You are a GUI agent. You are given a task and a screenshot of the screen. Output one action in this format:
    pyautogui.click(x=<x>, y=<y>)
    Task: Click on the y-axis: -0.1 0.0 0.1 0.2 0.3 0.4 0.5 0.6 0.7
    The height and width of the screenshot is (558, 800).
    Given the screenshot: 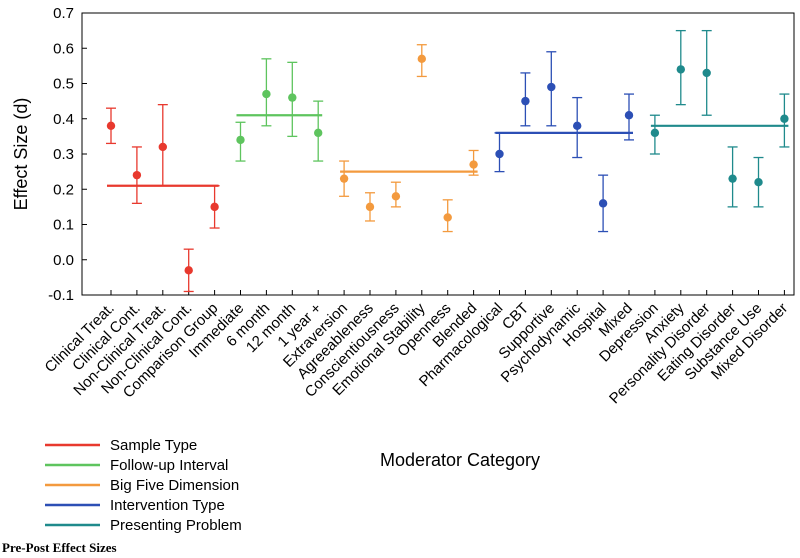 What is the action you would take?
    pyautogui.click(x=67, y=154)
    